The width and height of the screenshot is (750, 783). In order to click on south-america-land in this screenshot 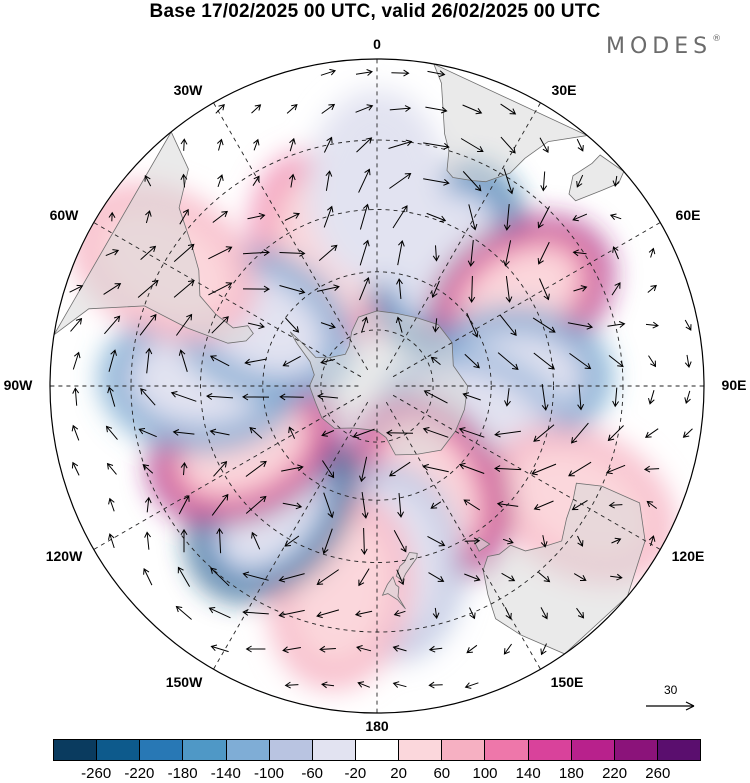, I will do `click(153, 237)`.